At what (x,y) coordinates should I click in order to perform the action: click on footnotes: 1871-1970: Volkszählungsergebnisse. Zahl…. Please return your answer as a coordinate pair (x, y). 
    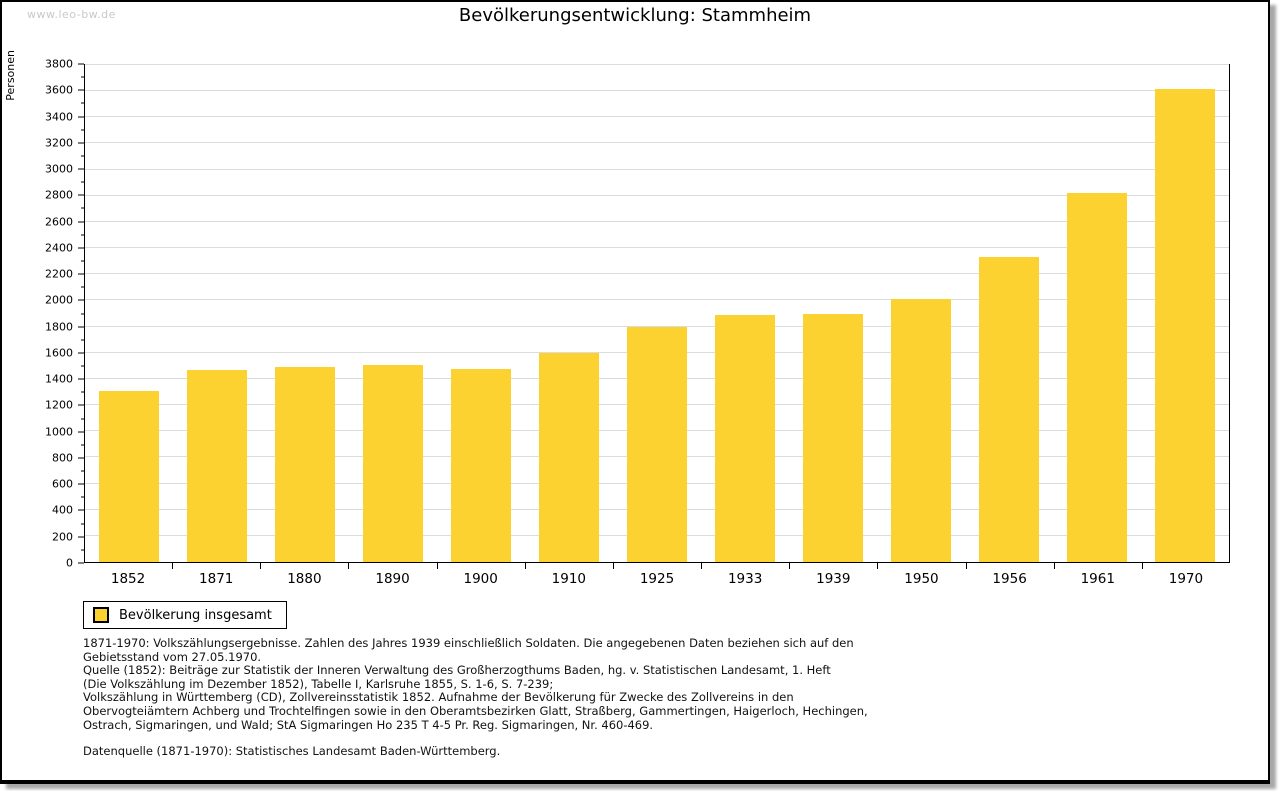
    Looking at the image, I should click on (633, 697).